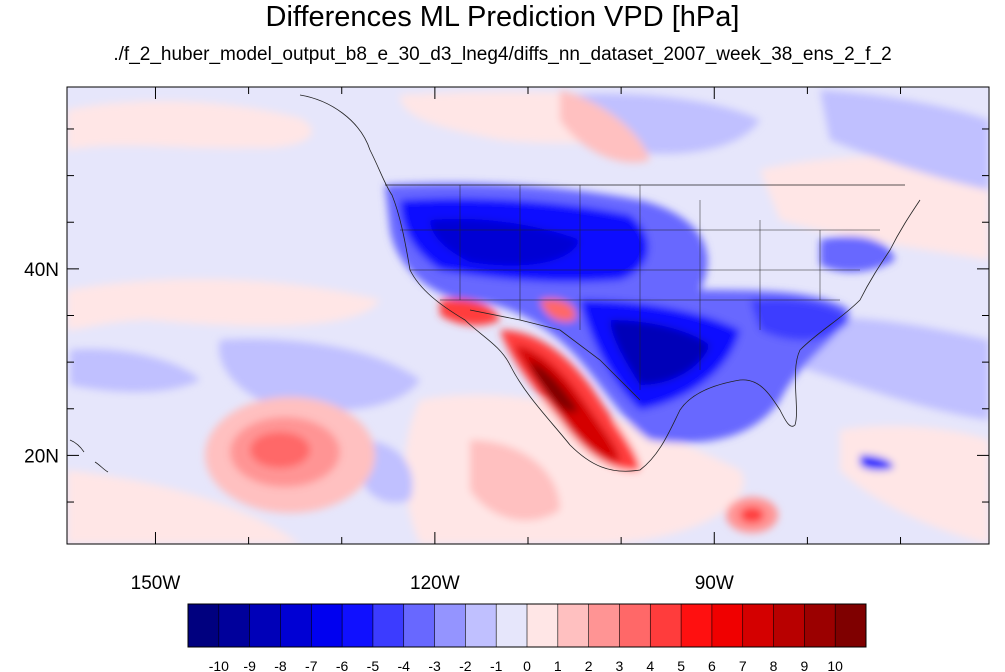 This screenshot has width=1005, height=672. I want to click on hawaii-coastline, so click(89, 456).